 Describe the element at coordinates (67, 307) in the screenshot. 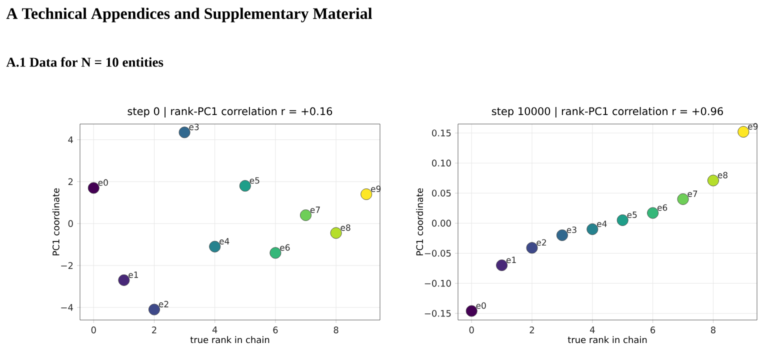

I see `y-tick-label: −4` at that location.